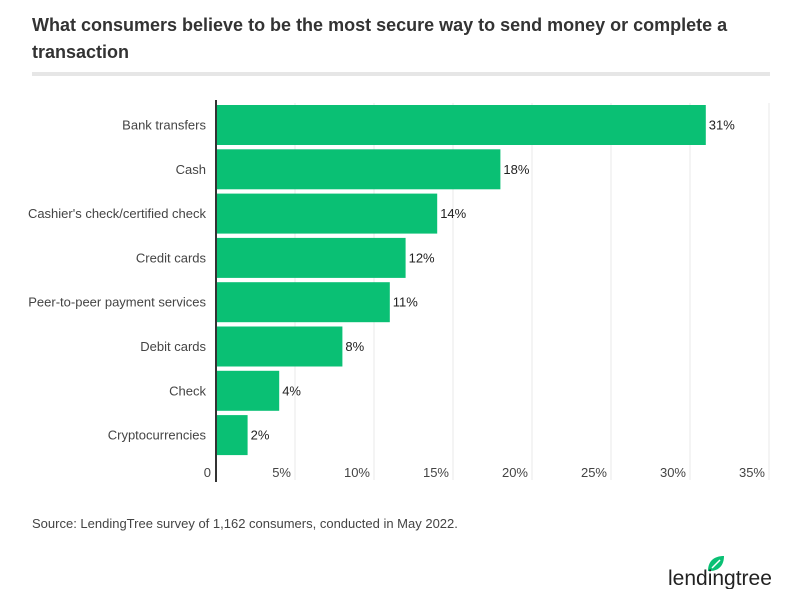 This screenshot has height=600, width=800. What do you see at coordinates (515, 472) in the screenshot?
I see `x-tick-label: 20%` at bounding box center [515, 472].